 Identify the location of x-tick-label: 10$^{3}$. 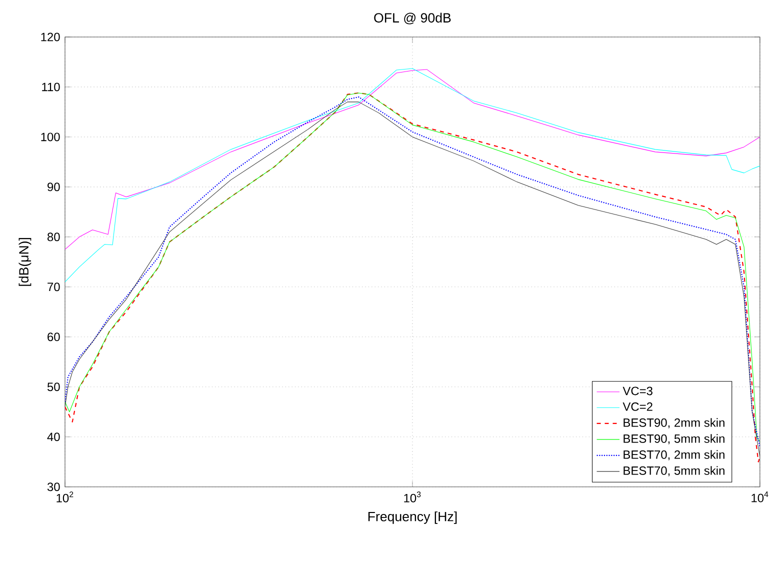
(412, 497).